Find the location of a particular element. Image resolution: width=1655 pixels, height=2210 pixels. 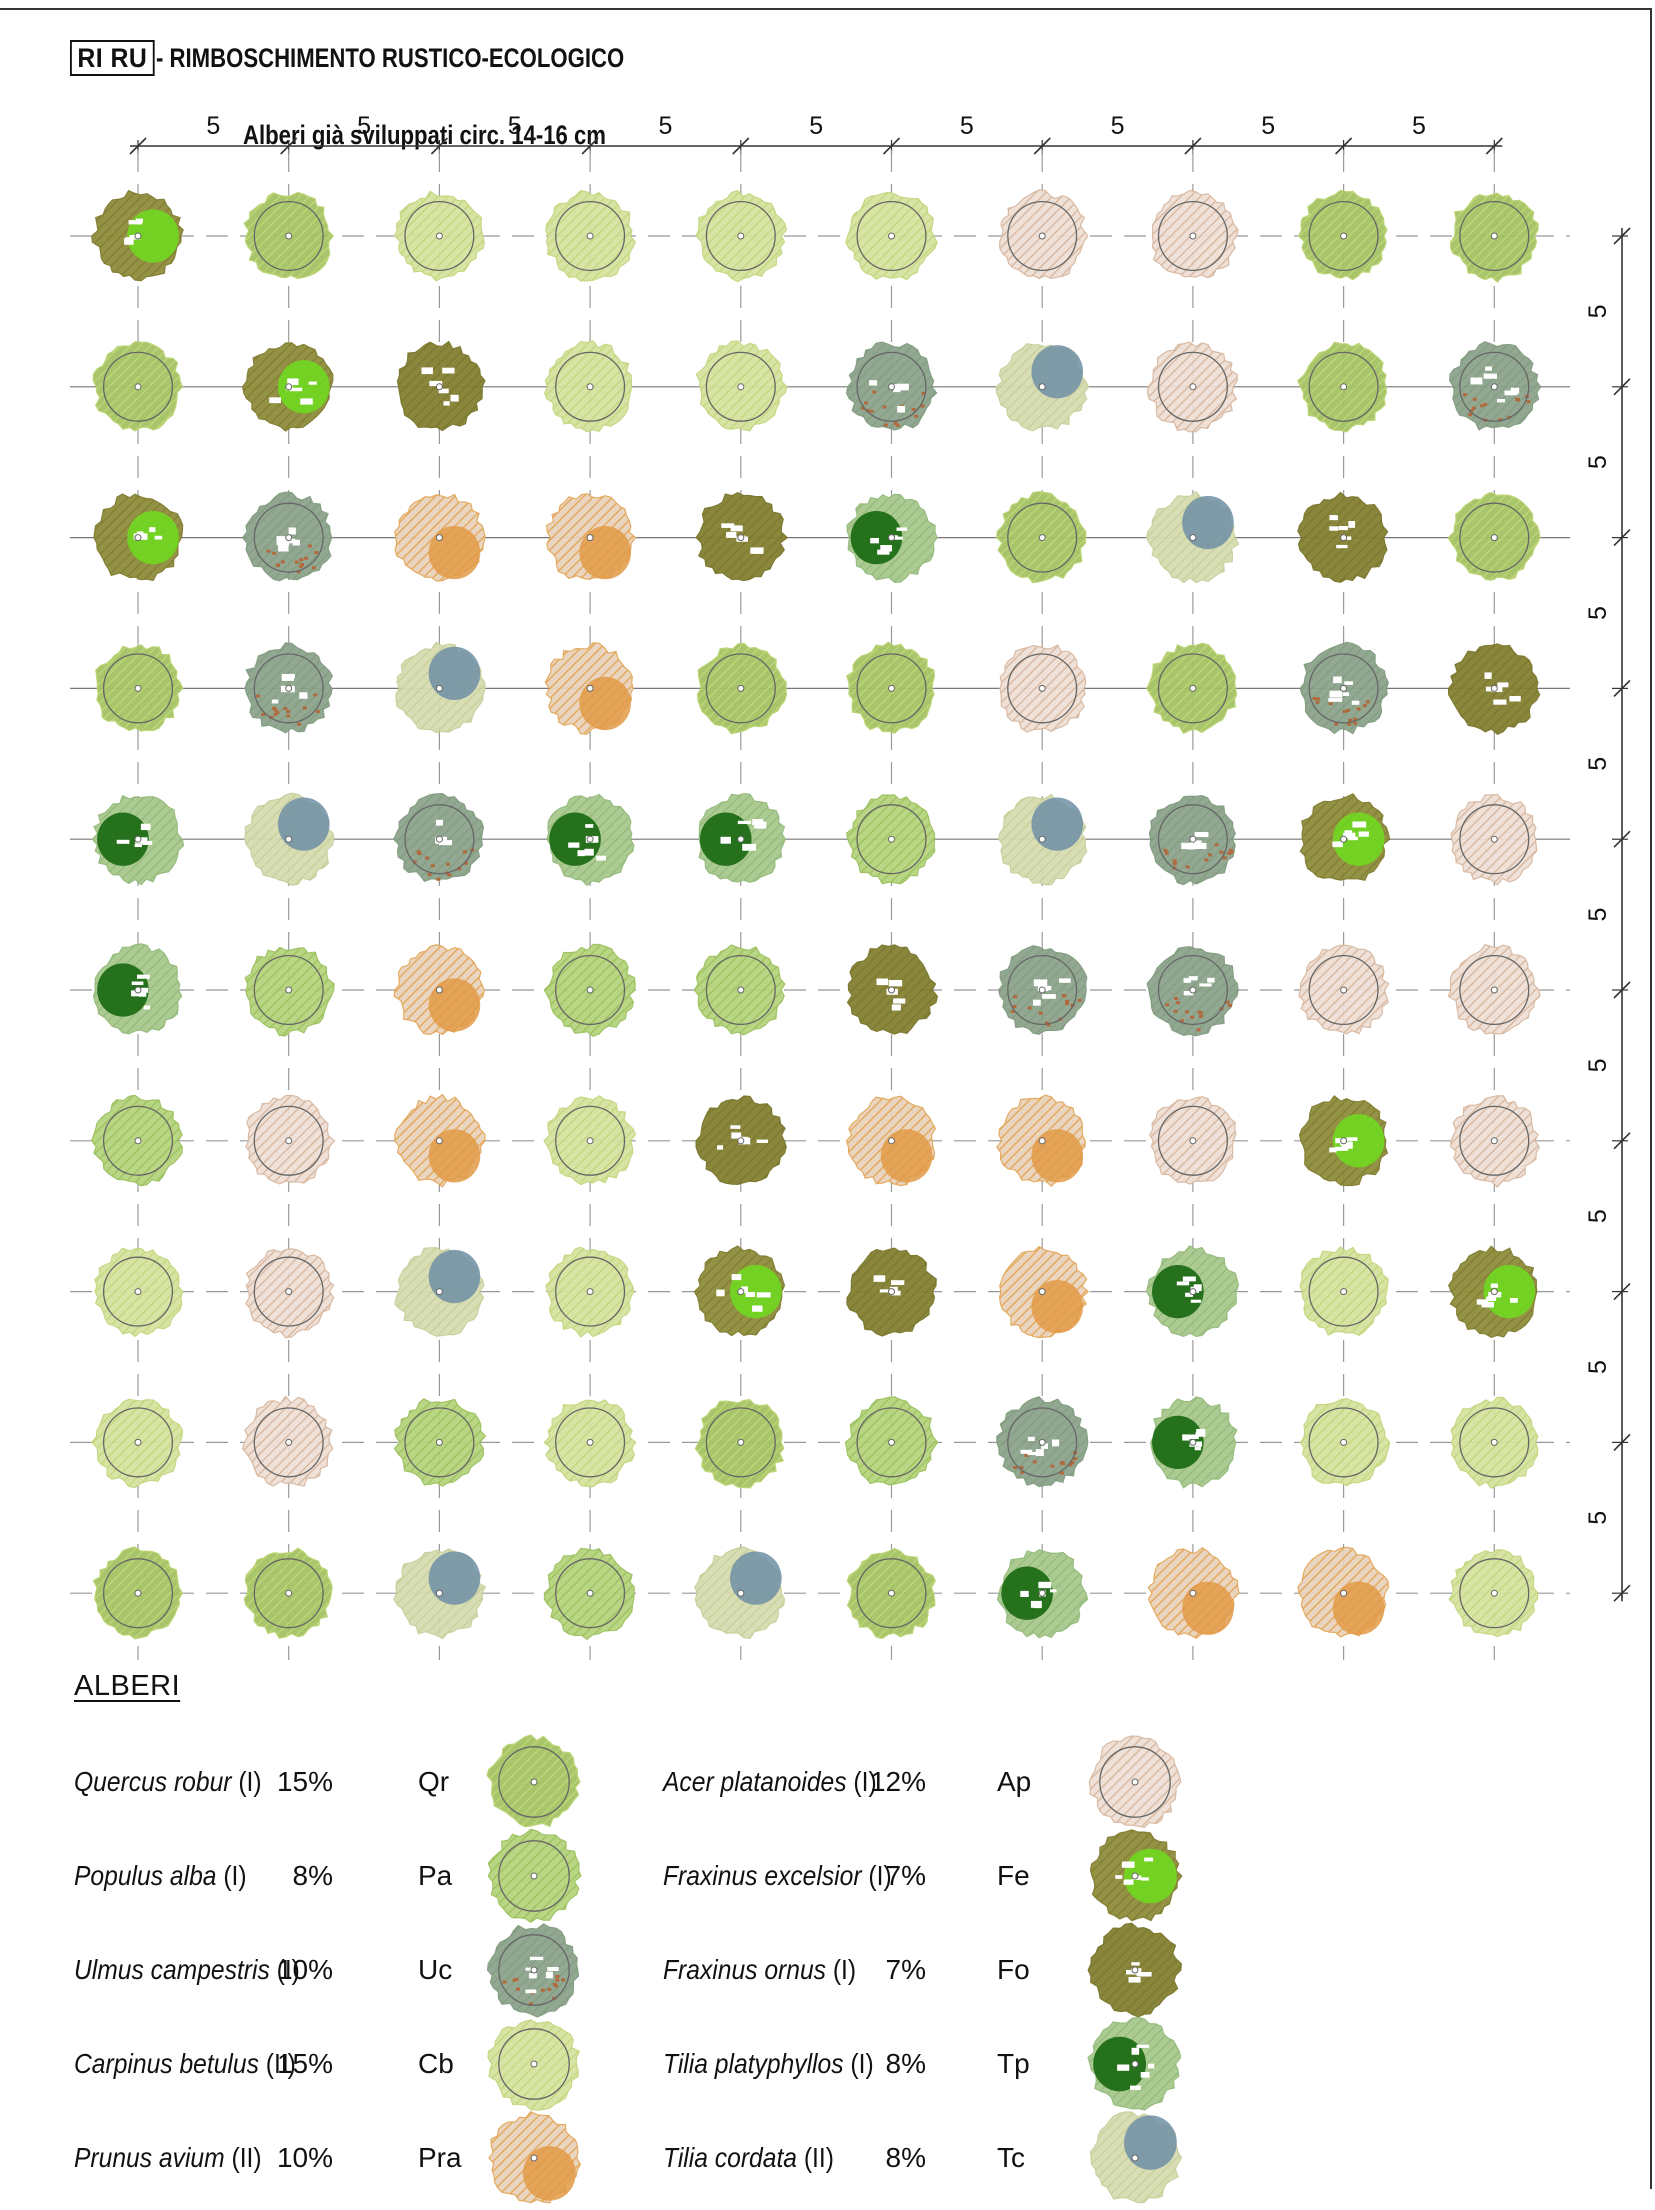

legend-symbol-ap is located at coordinates (1135, 1782).